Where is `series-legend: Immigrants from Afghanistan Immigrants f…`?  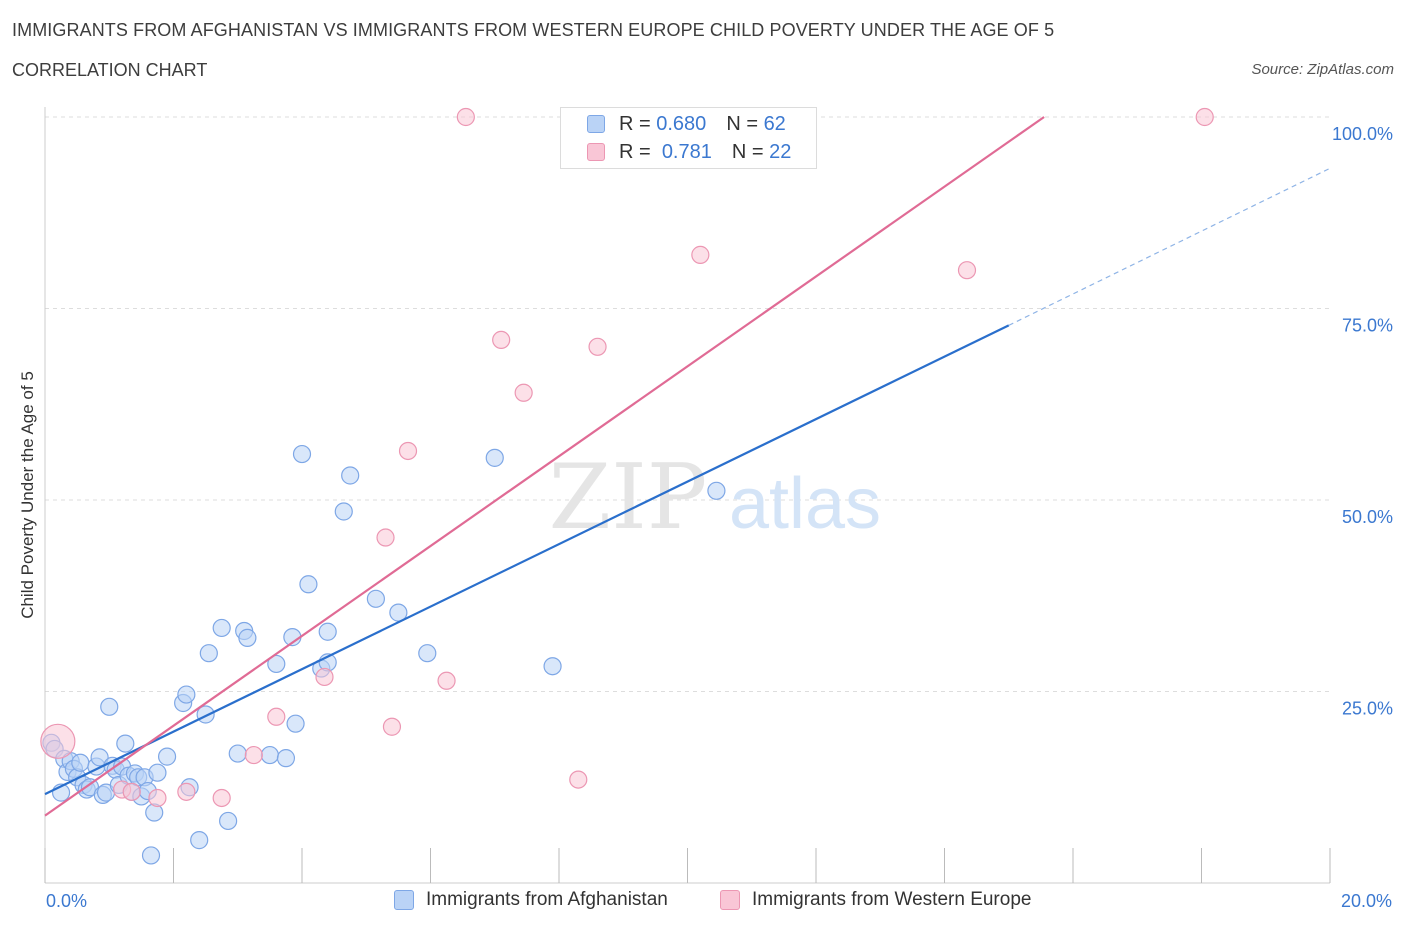 series-legend: Immigrants from Afghanistan Immigrants f… is located at coordinates (703, 902).